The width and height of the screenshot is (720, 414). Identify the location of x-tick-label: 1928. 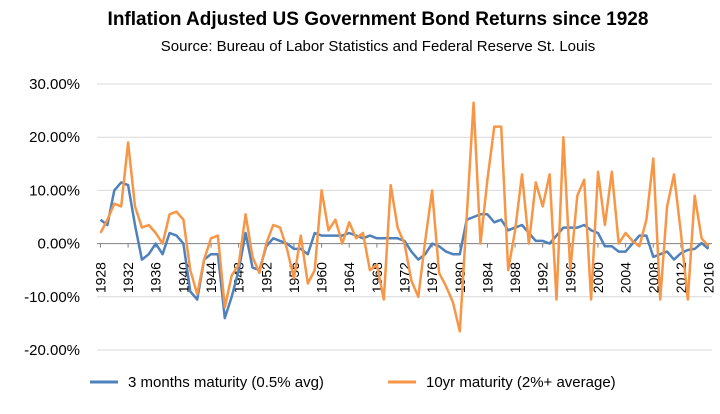
(100, 277).